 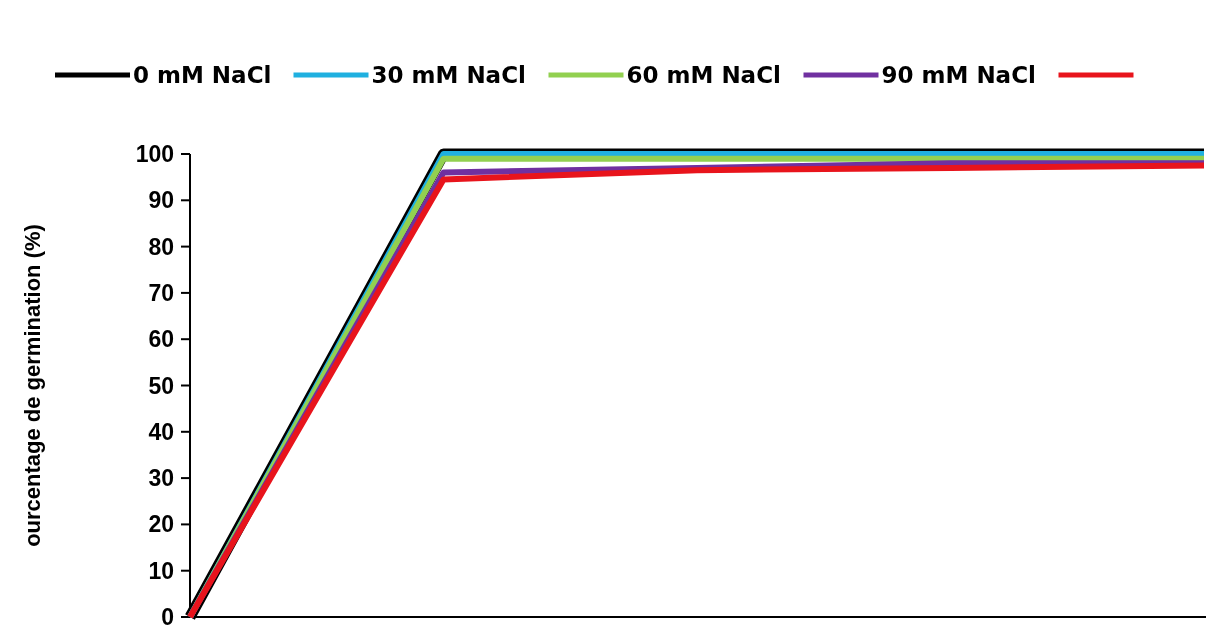 I want to click on y-tick-label: 20, so click(x=161, y=524).